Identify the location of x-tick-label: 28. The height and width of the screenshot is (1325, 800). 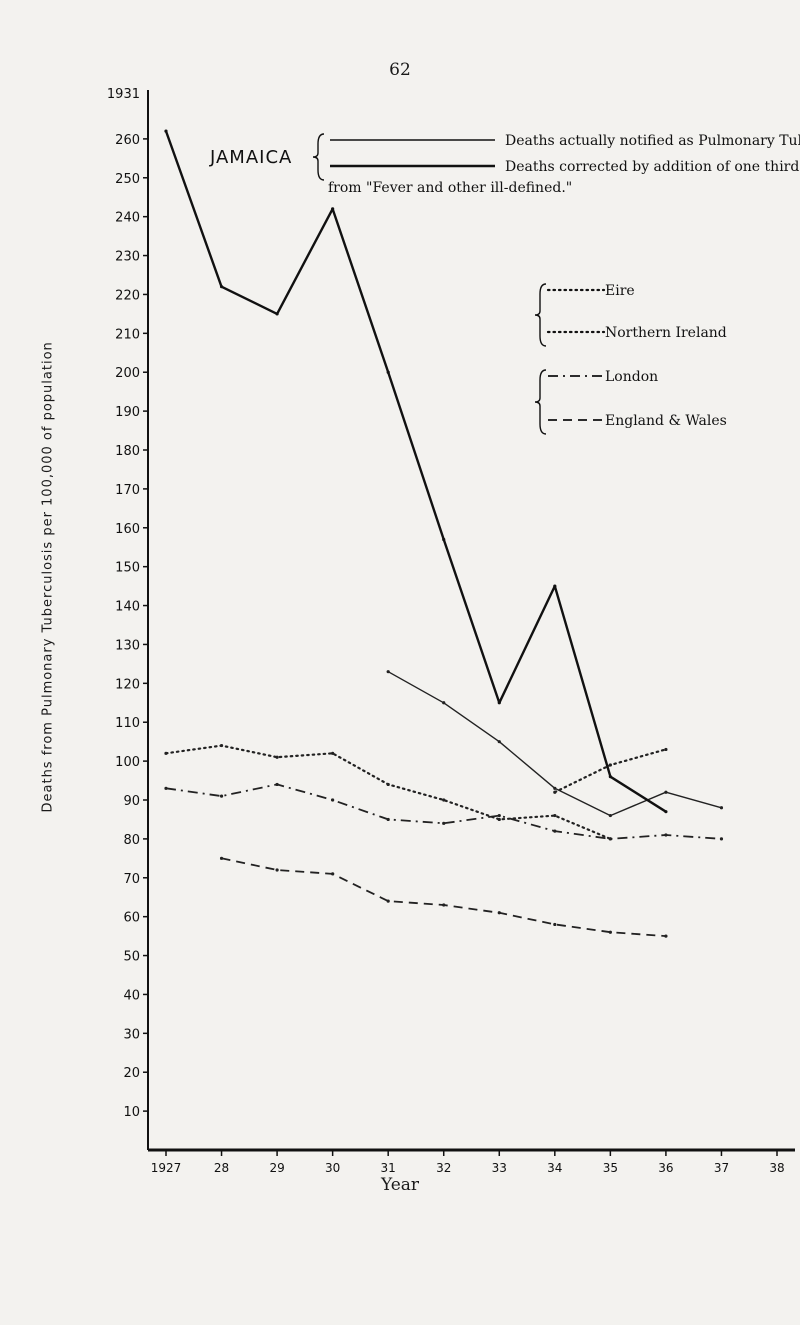
(221, 1168).